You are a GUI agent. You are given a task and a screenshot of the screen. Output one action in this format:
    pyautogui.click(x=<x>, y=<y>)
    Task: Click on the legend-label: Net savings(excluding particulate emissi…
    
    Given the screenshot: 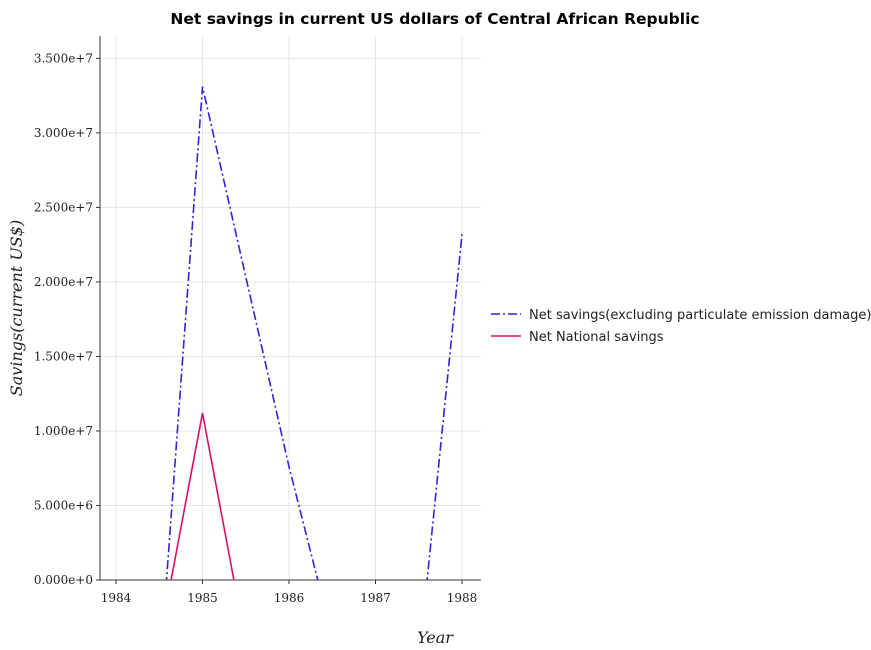 What is the action you would take?
    pyautogui.click(x=700, y=315)
    